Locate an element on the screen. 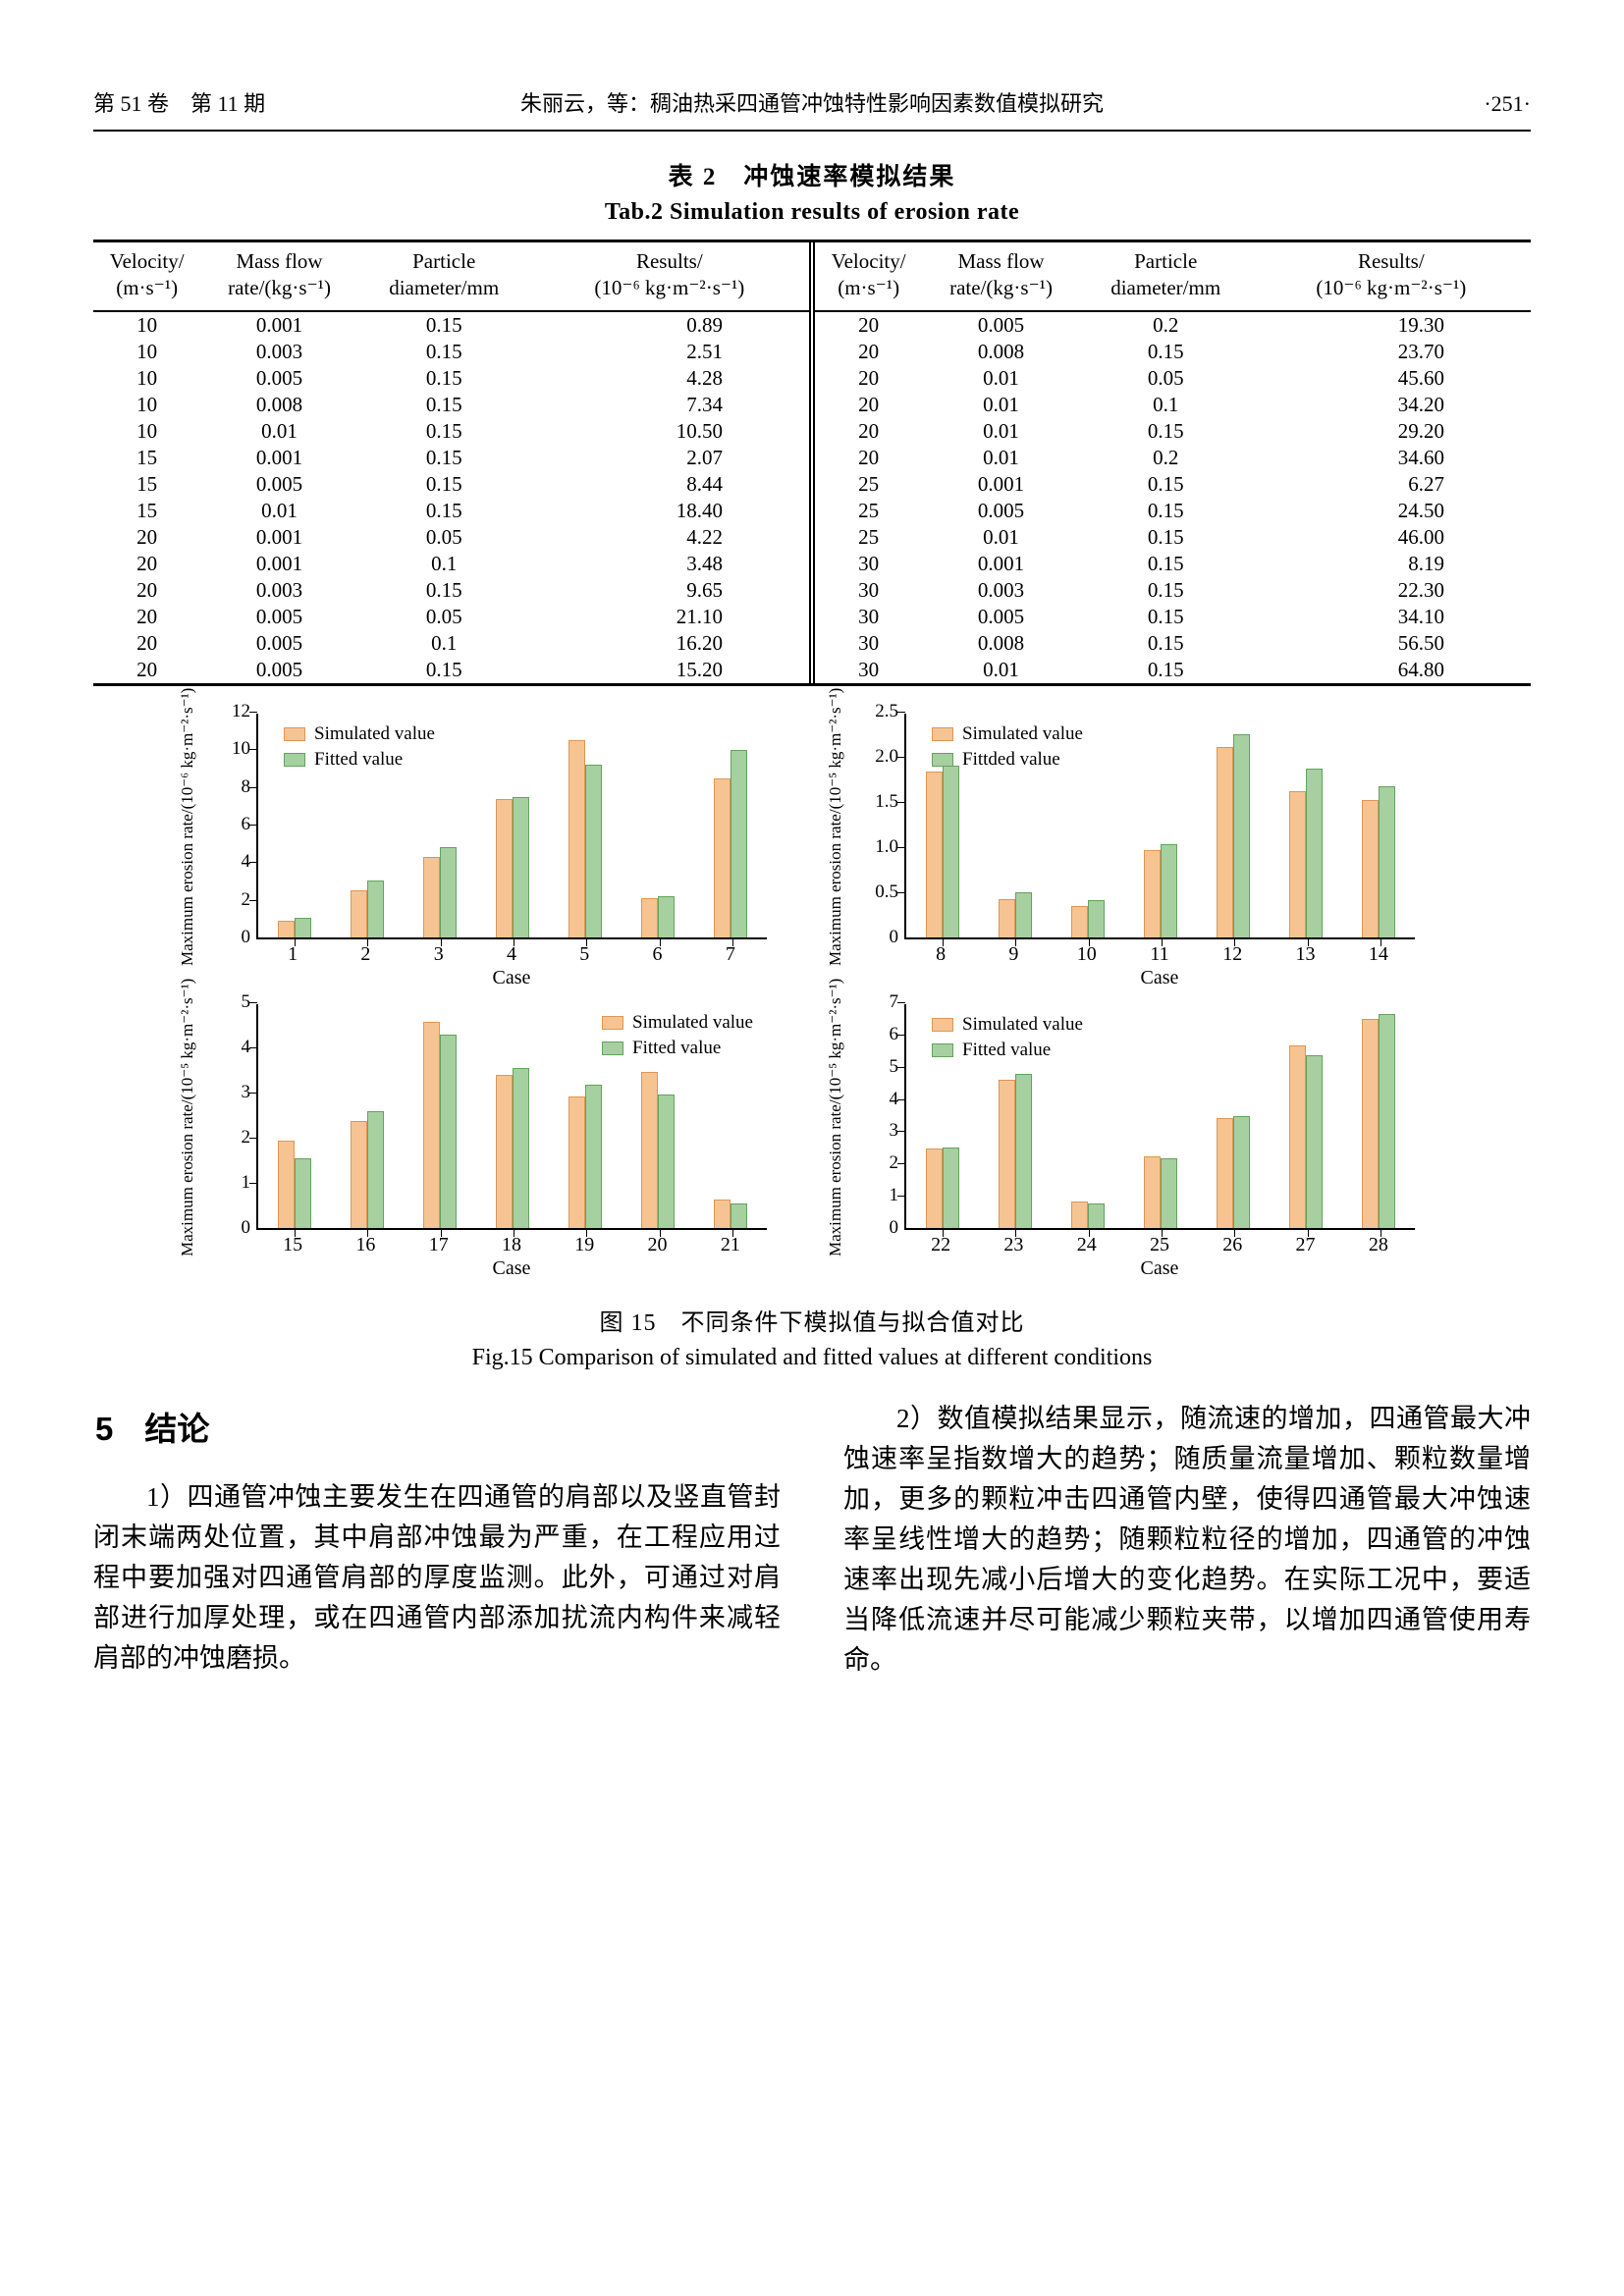  table-center-divider is located at coordinates (812, 462).